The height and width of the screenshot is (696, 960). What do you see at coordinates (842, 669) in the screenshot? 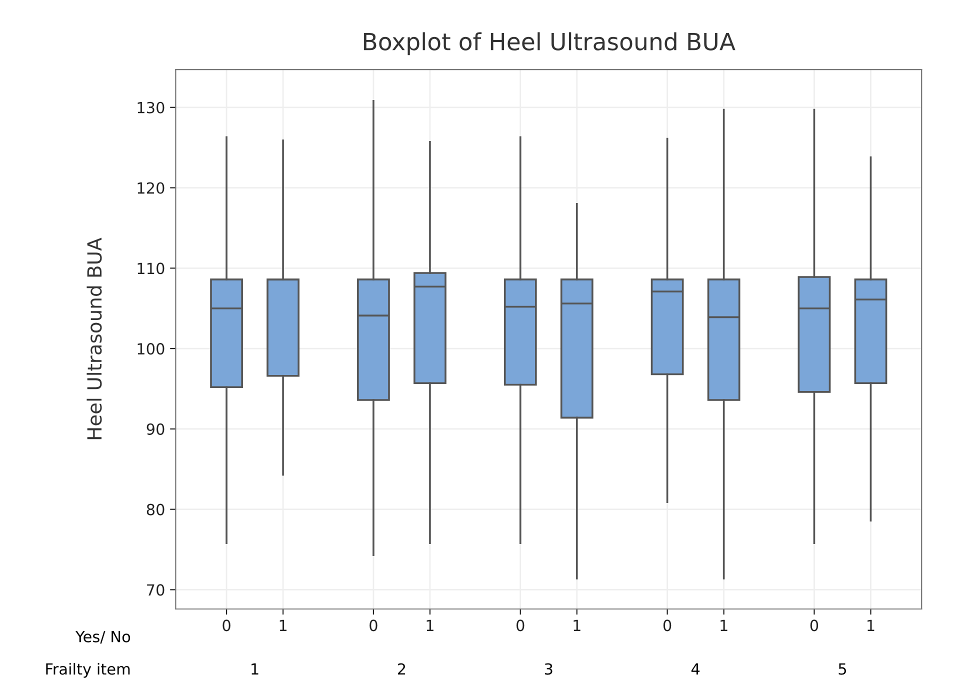
I see `text: 5` at bounding box center [842, 669].